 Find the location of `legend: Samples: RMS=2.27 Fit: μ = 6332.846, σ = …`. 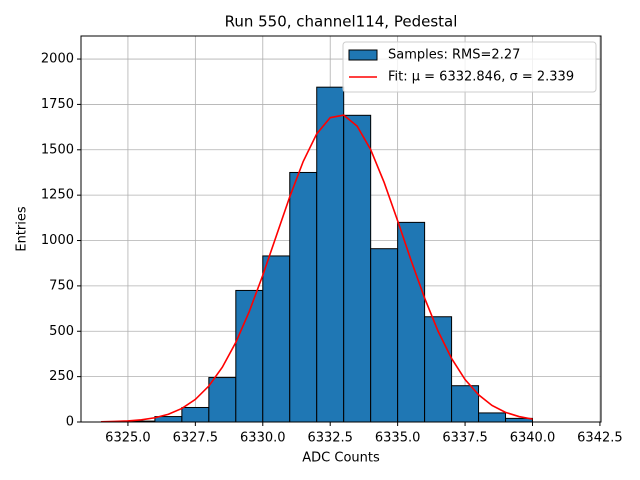

legend: Samples: RMS=2.27 Fit: μ = 6332.846, σ = … is located at coordinates (469, 67).